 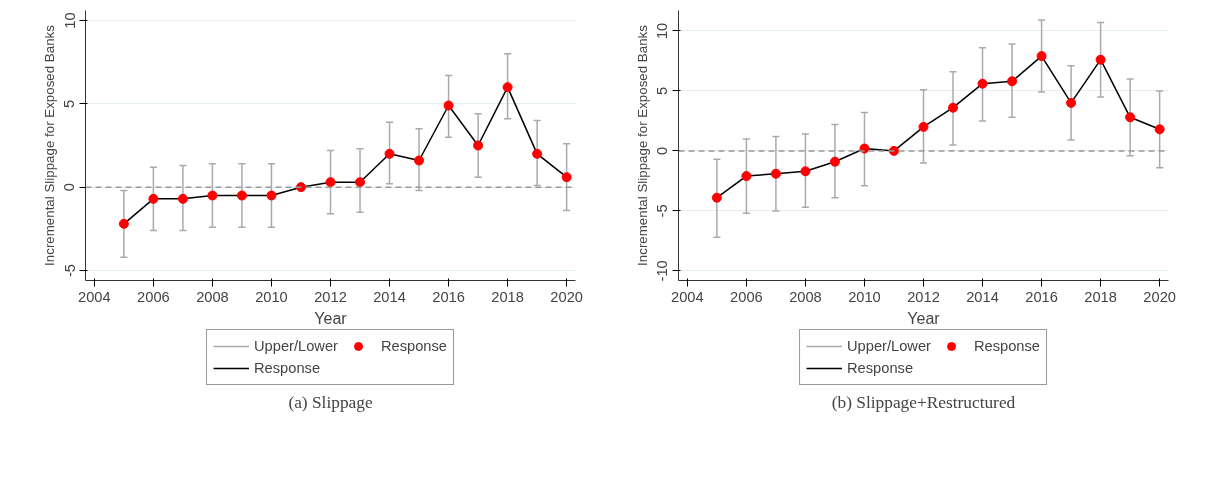 What do you see at coordinates (662, 271) in the screenshot?
I see `y-tick-label: -10` at bounding box center [662, 271].